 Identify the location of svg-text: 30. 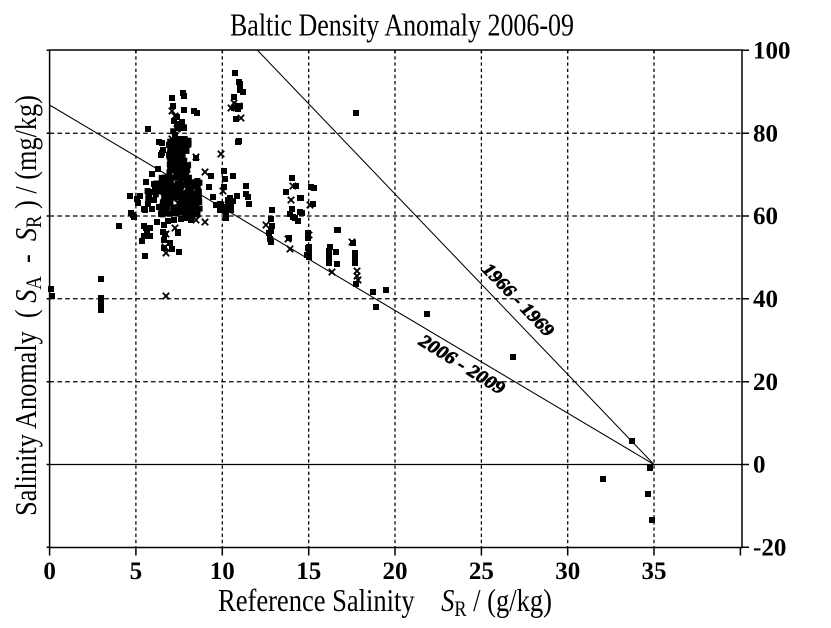
(567, 571).